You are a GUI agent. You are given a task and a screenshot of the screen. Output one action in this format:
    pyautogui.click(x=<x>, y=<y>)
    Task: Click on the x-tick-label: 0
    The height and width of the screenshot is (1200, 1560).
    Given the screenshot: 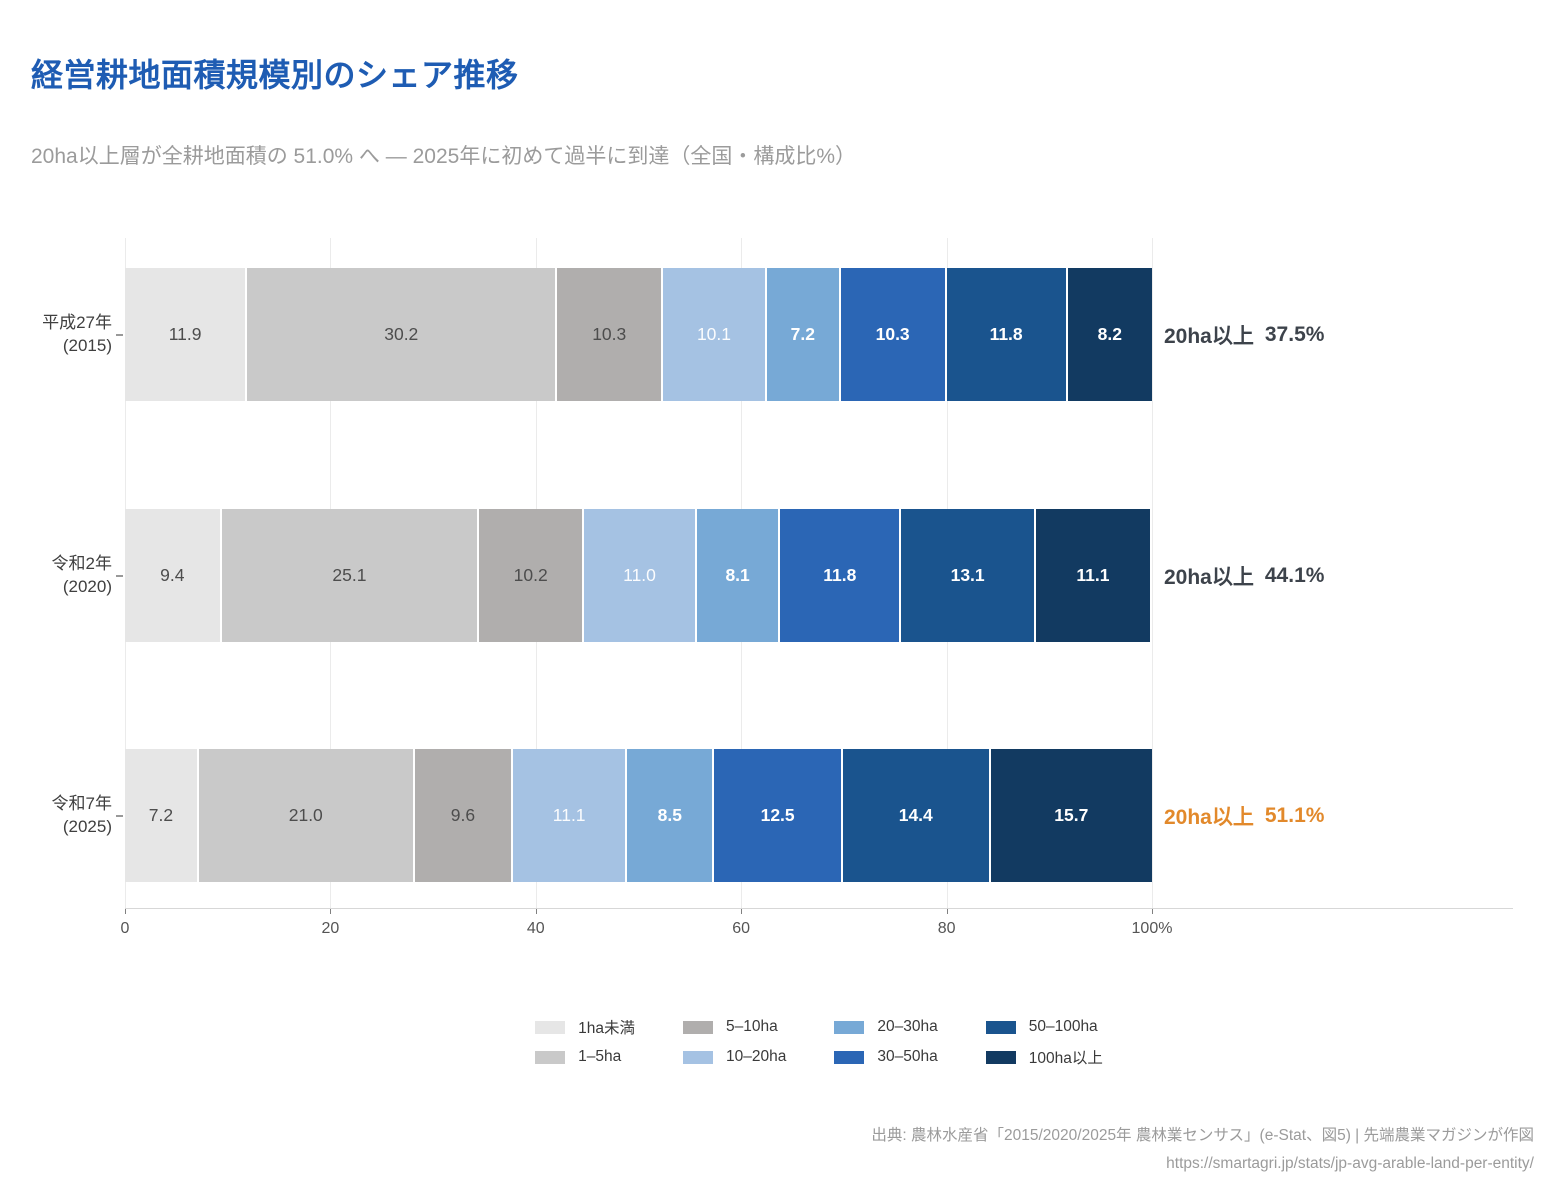 What is the action you would take?
    pyautogui.click(x=125, y=928)
    